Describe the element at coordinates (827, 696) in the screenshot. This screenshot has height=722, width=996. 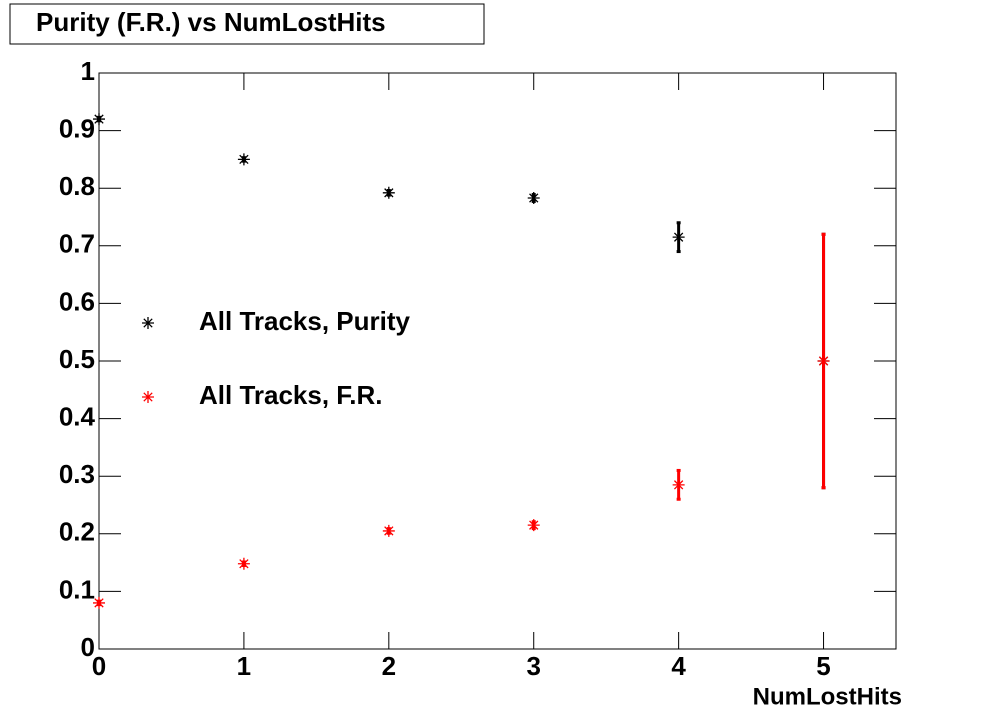
I see `x-axis-label: NumLostHits` at that location.